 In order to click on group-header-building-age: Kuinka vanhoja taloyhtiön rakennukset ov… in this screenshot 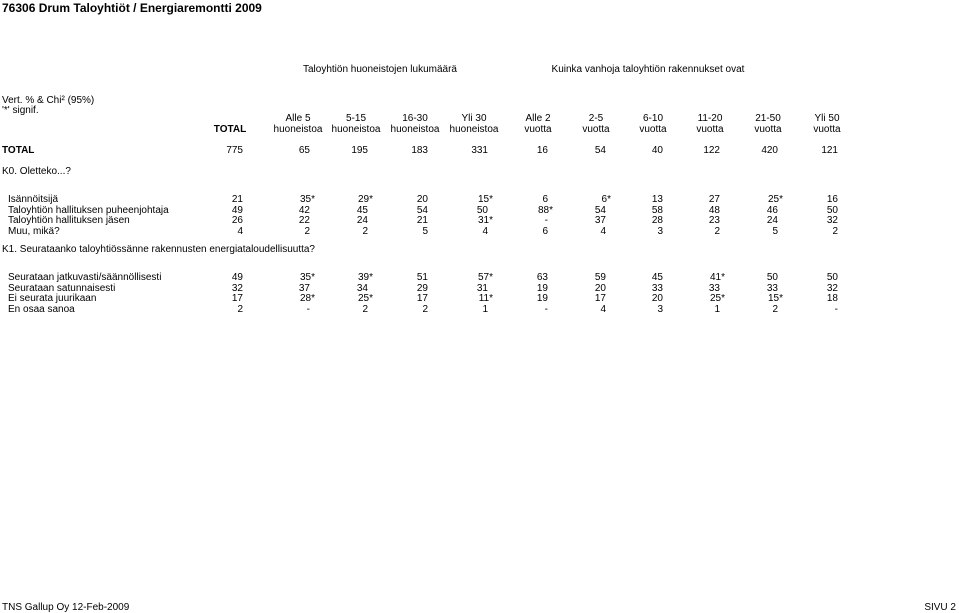, I will do `click(648, 69)`.